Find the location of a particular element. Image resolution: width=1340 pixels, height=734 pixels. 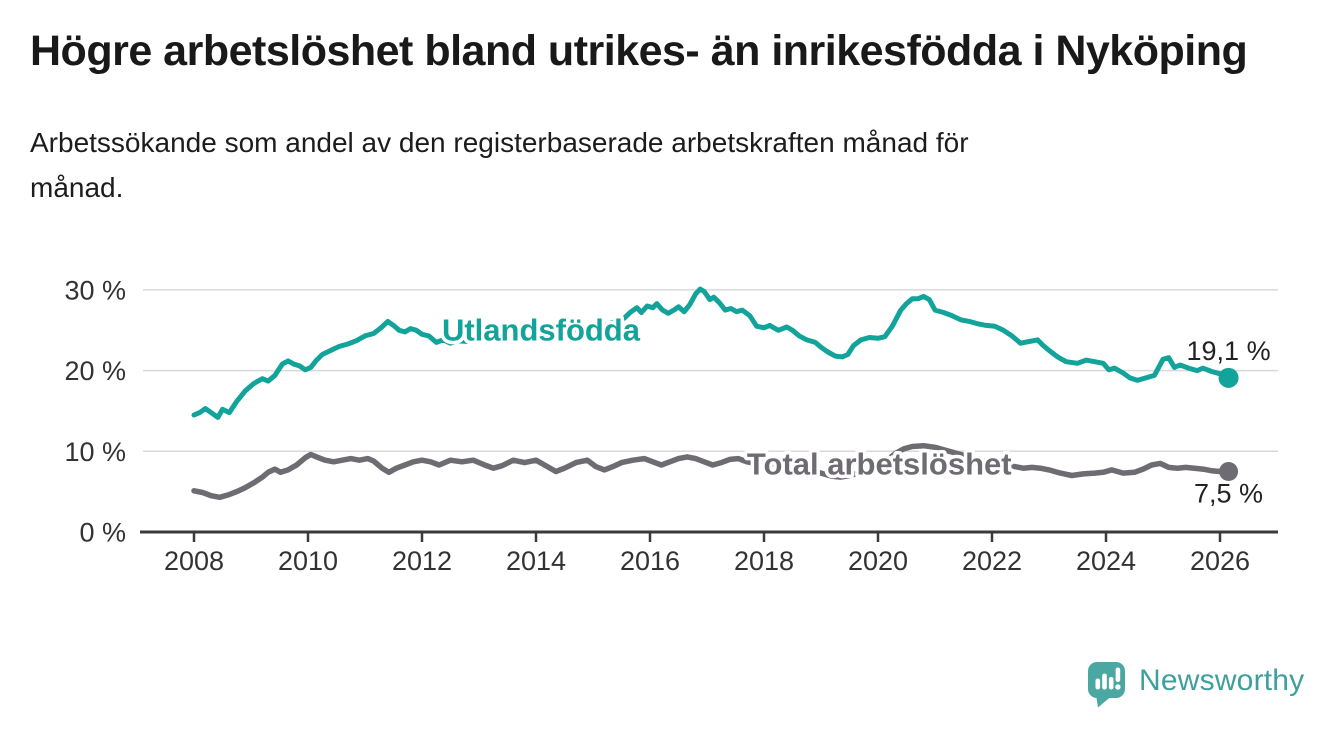

y-axis-label: 0 % is located at coordinates (102, 533).